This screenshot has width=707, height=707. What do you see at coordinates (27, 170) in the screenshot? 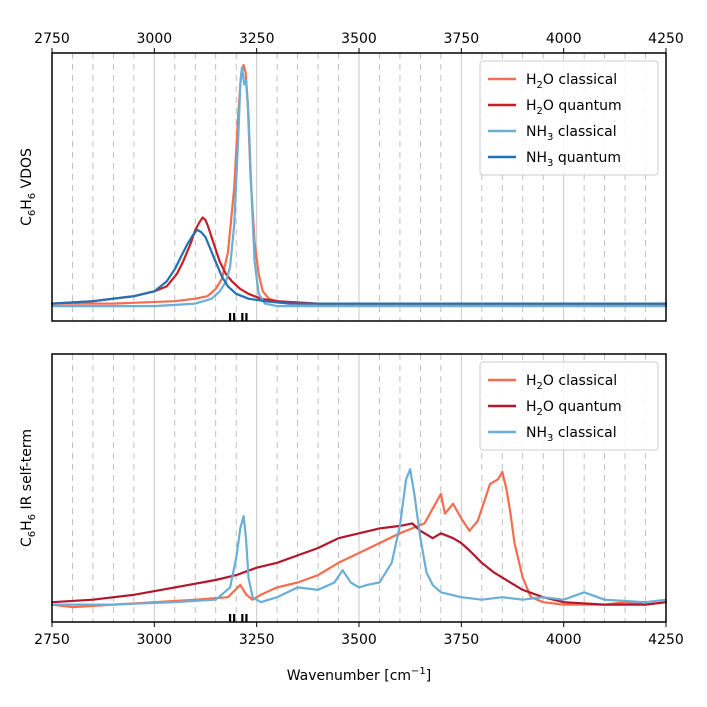
I see `vdos-ylabel-rest: VDOS` at bounding box center [27, 170].